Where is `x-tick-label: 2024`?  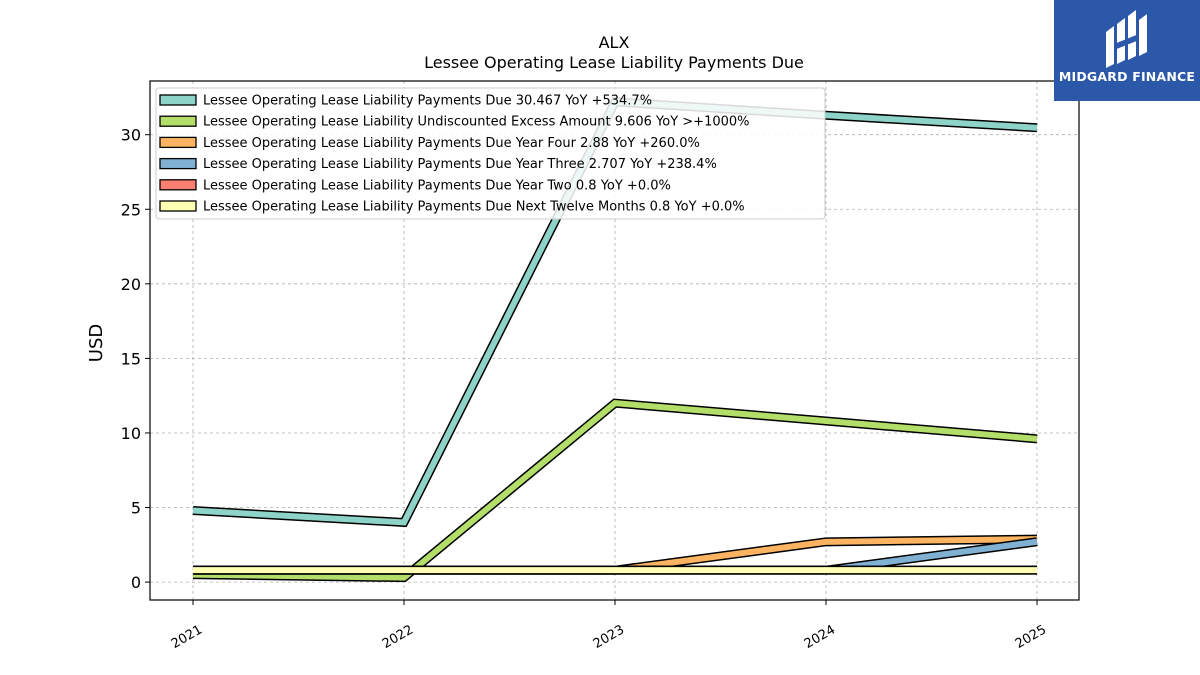 x-tick-label: 2024 is located at coordinates (820, 637).